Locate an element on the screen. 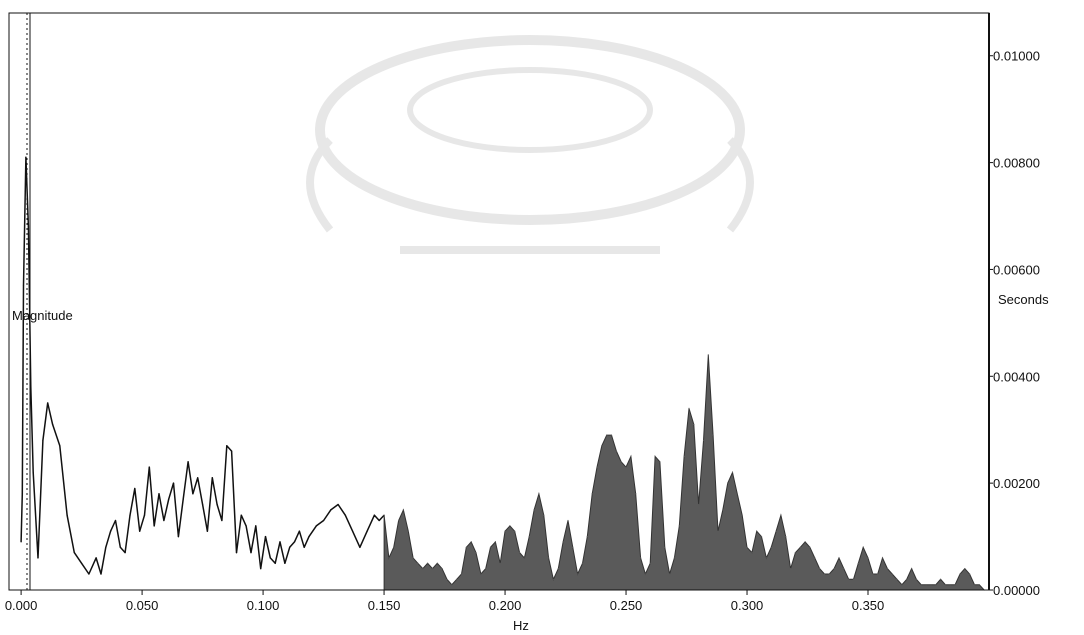 The height and width of the screenshot is (635, 1084). y-tick-label: 0.00800 is located at coordinates (1016, 163).